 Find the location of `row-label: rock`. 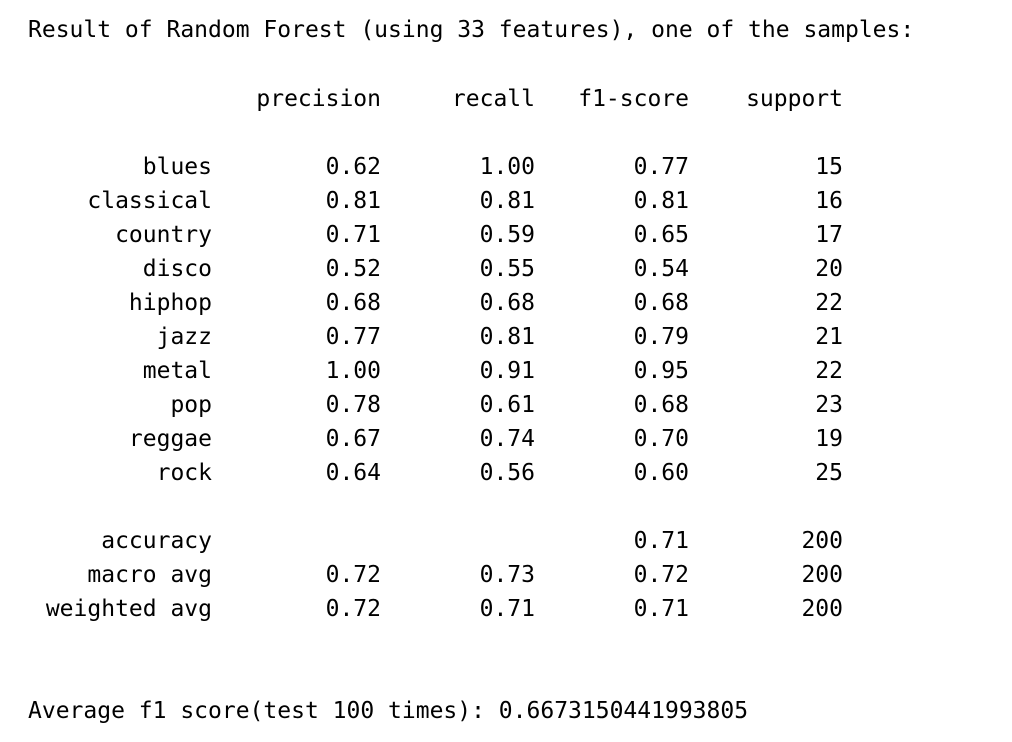

row-label: rock is located at coordinates (184, 473).